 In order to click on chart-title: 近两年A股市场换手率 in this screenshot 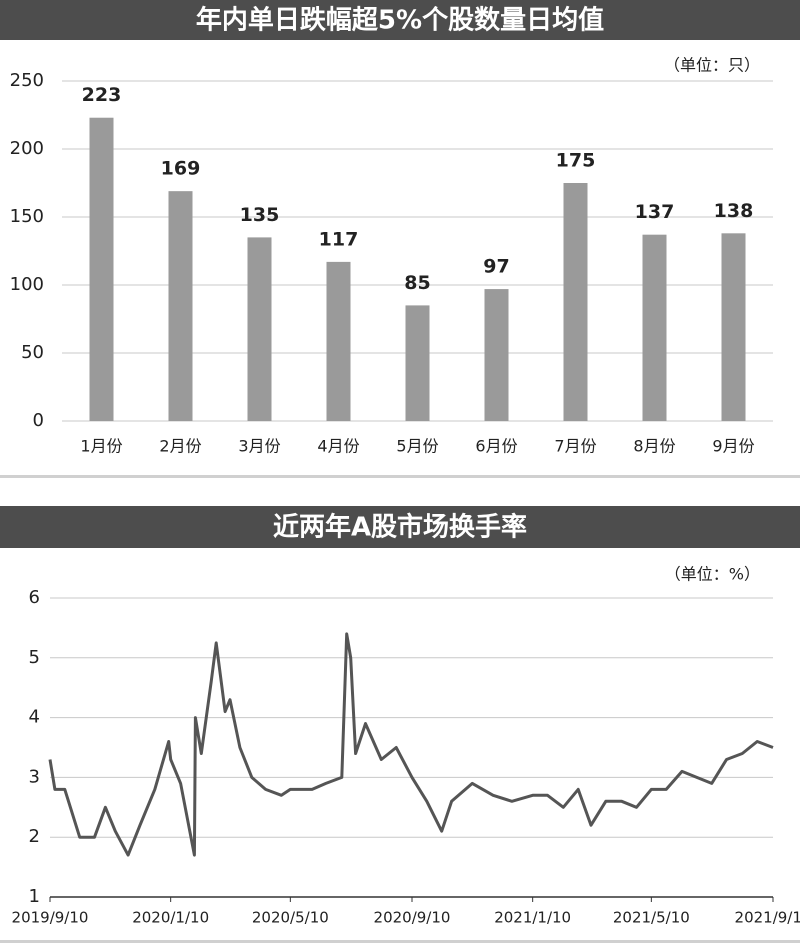, I will do `click(400, 527)`.